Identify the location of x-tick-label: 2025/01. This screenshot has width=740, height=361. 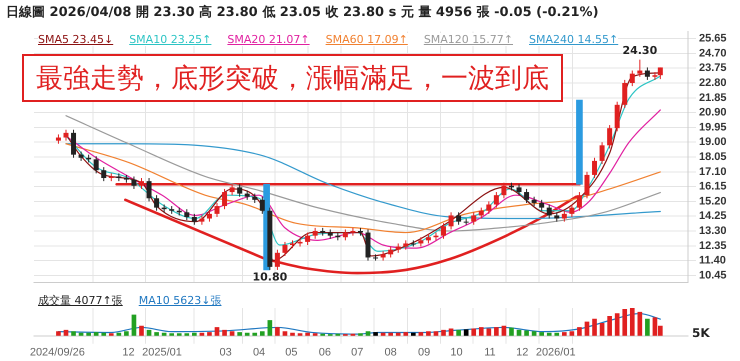
(162, 352).